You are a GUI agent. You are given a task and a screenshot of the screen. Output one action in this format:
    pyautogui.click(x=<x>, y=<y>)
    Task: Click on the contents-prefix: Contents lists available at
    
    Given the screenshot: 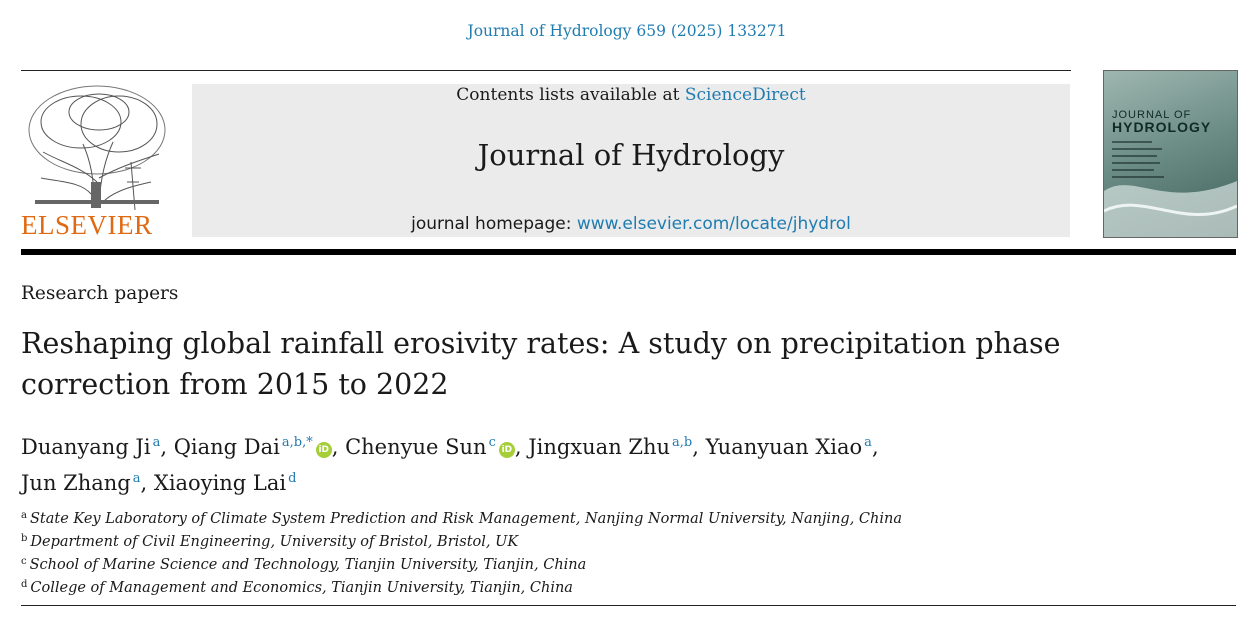 What is the action you would take?
    pyautogui.click(x=570, y=95)
    